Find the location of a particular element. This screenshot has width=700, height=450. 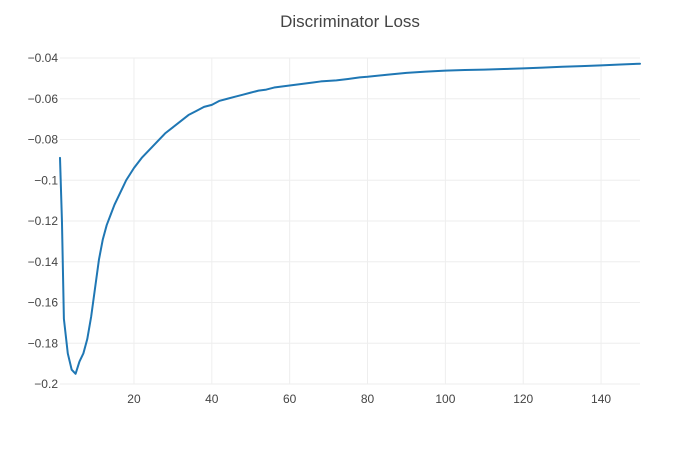

chart-title: Discriminator Loss is located at coordinates (350, 21).